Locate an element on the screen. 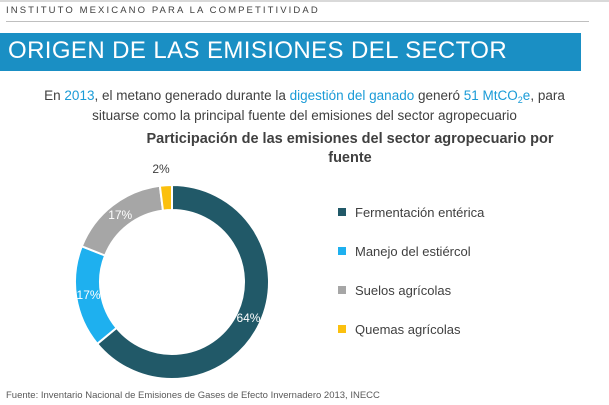 The height and width of the screenshot is (405, 609). legend-label: Quemas agrícolas is located at coordinates (408, 329).